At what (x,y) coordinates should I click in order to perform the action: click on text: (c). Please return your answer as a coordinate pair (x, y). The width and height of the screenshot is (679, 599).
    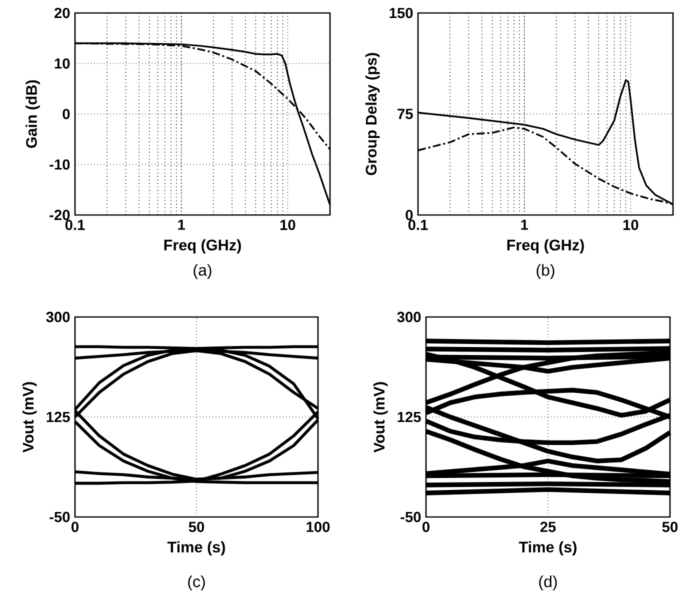
    Looking at the image, I should click on (196, 583).